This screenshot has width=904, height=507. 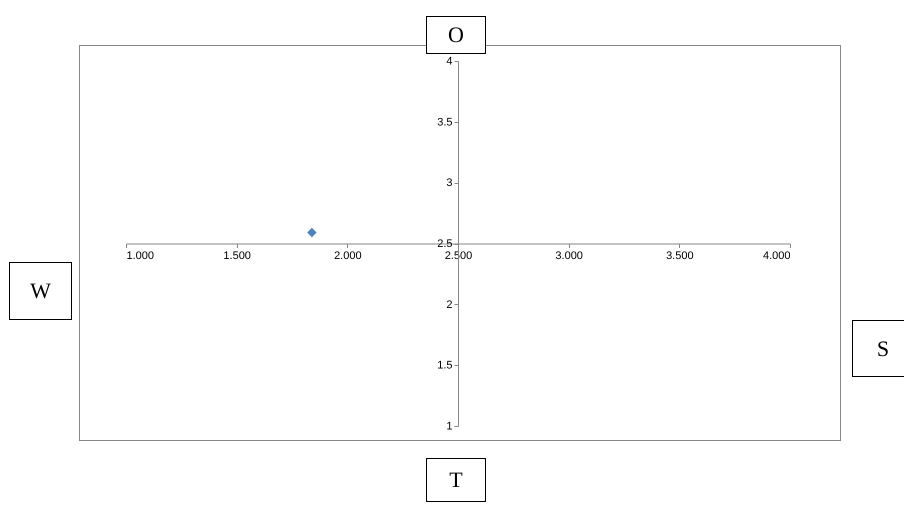 What do you see at coordinates (40, 291) in the screenshot?
I see `label-box: W` at bounding box center [40, 291].